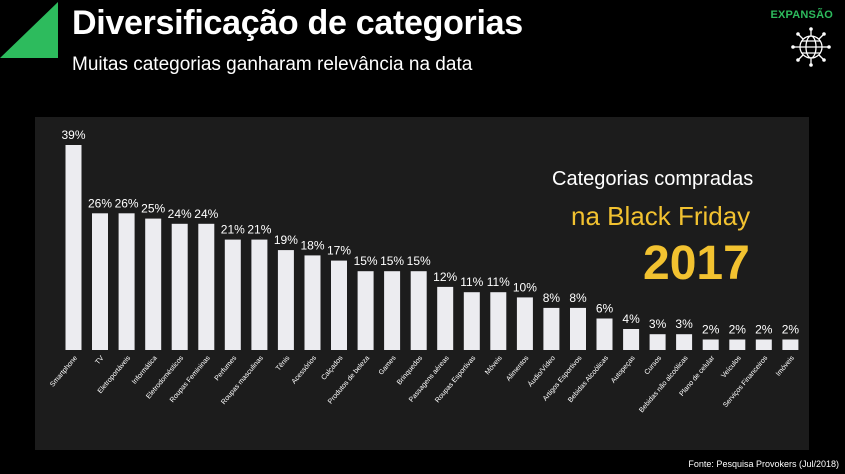 The image size is (845, 474). Describe the element at coordinates (283, 363) in the screenshot. I see `category-label: Tênis` at that location.